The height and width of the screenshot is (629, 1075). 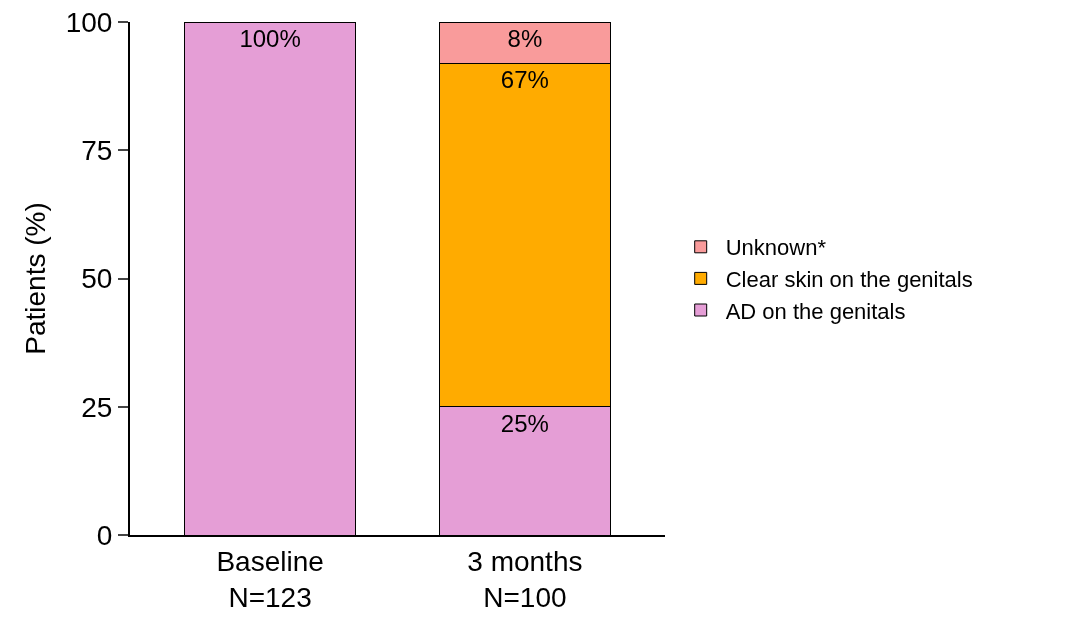 I want to click on y-tick-label: 100, so click(x=89, y=22).